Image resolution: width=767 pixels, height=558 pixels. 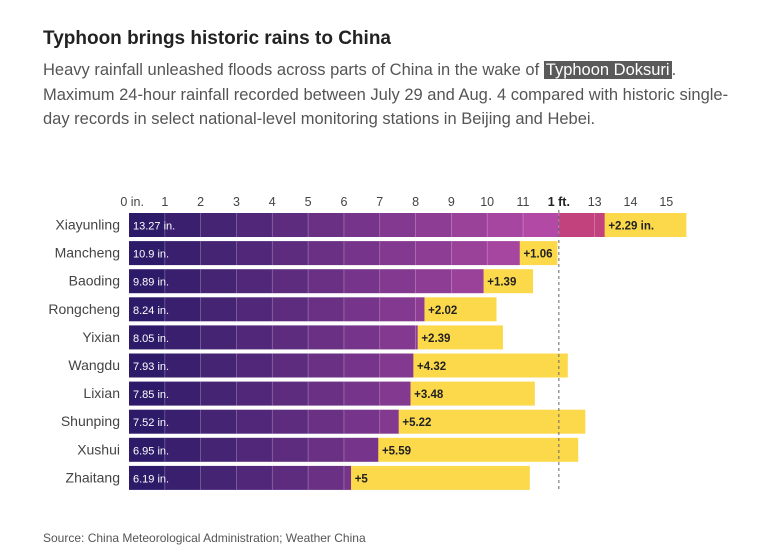 I want to click on x-tick-label-11: 11, so click(x=523, y=202).